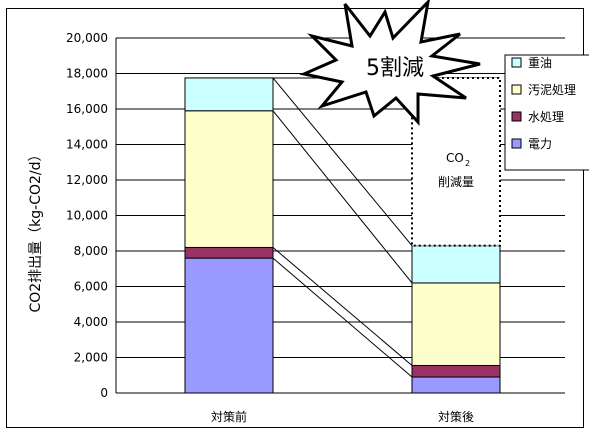 The image size is (589, 434). Describe the element at coordinates (91, 287) in the screenshot. I see `y-tick-label: 6,000` at that location.